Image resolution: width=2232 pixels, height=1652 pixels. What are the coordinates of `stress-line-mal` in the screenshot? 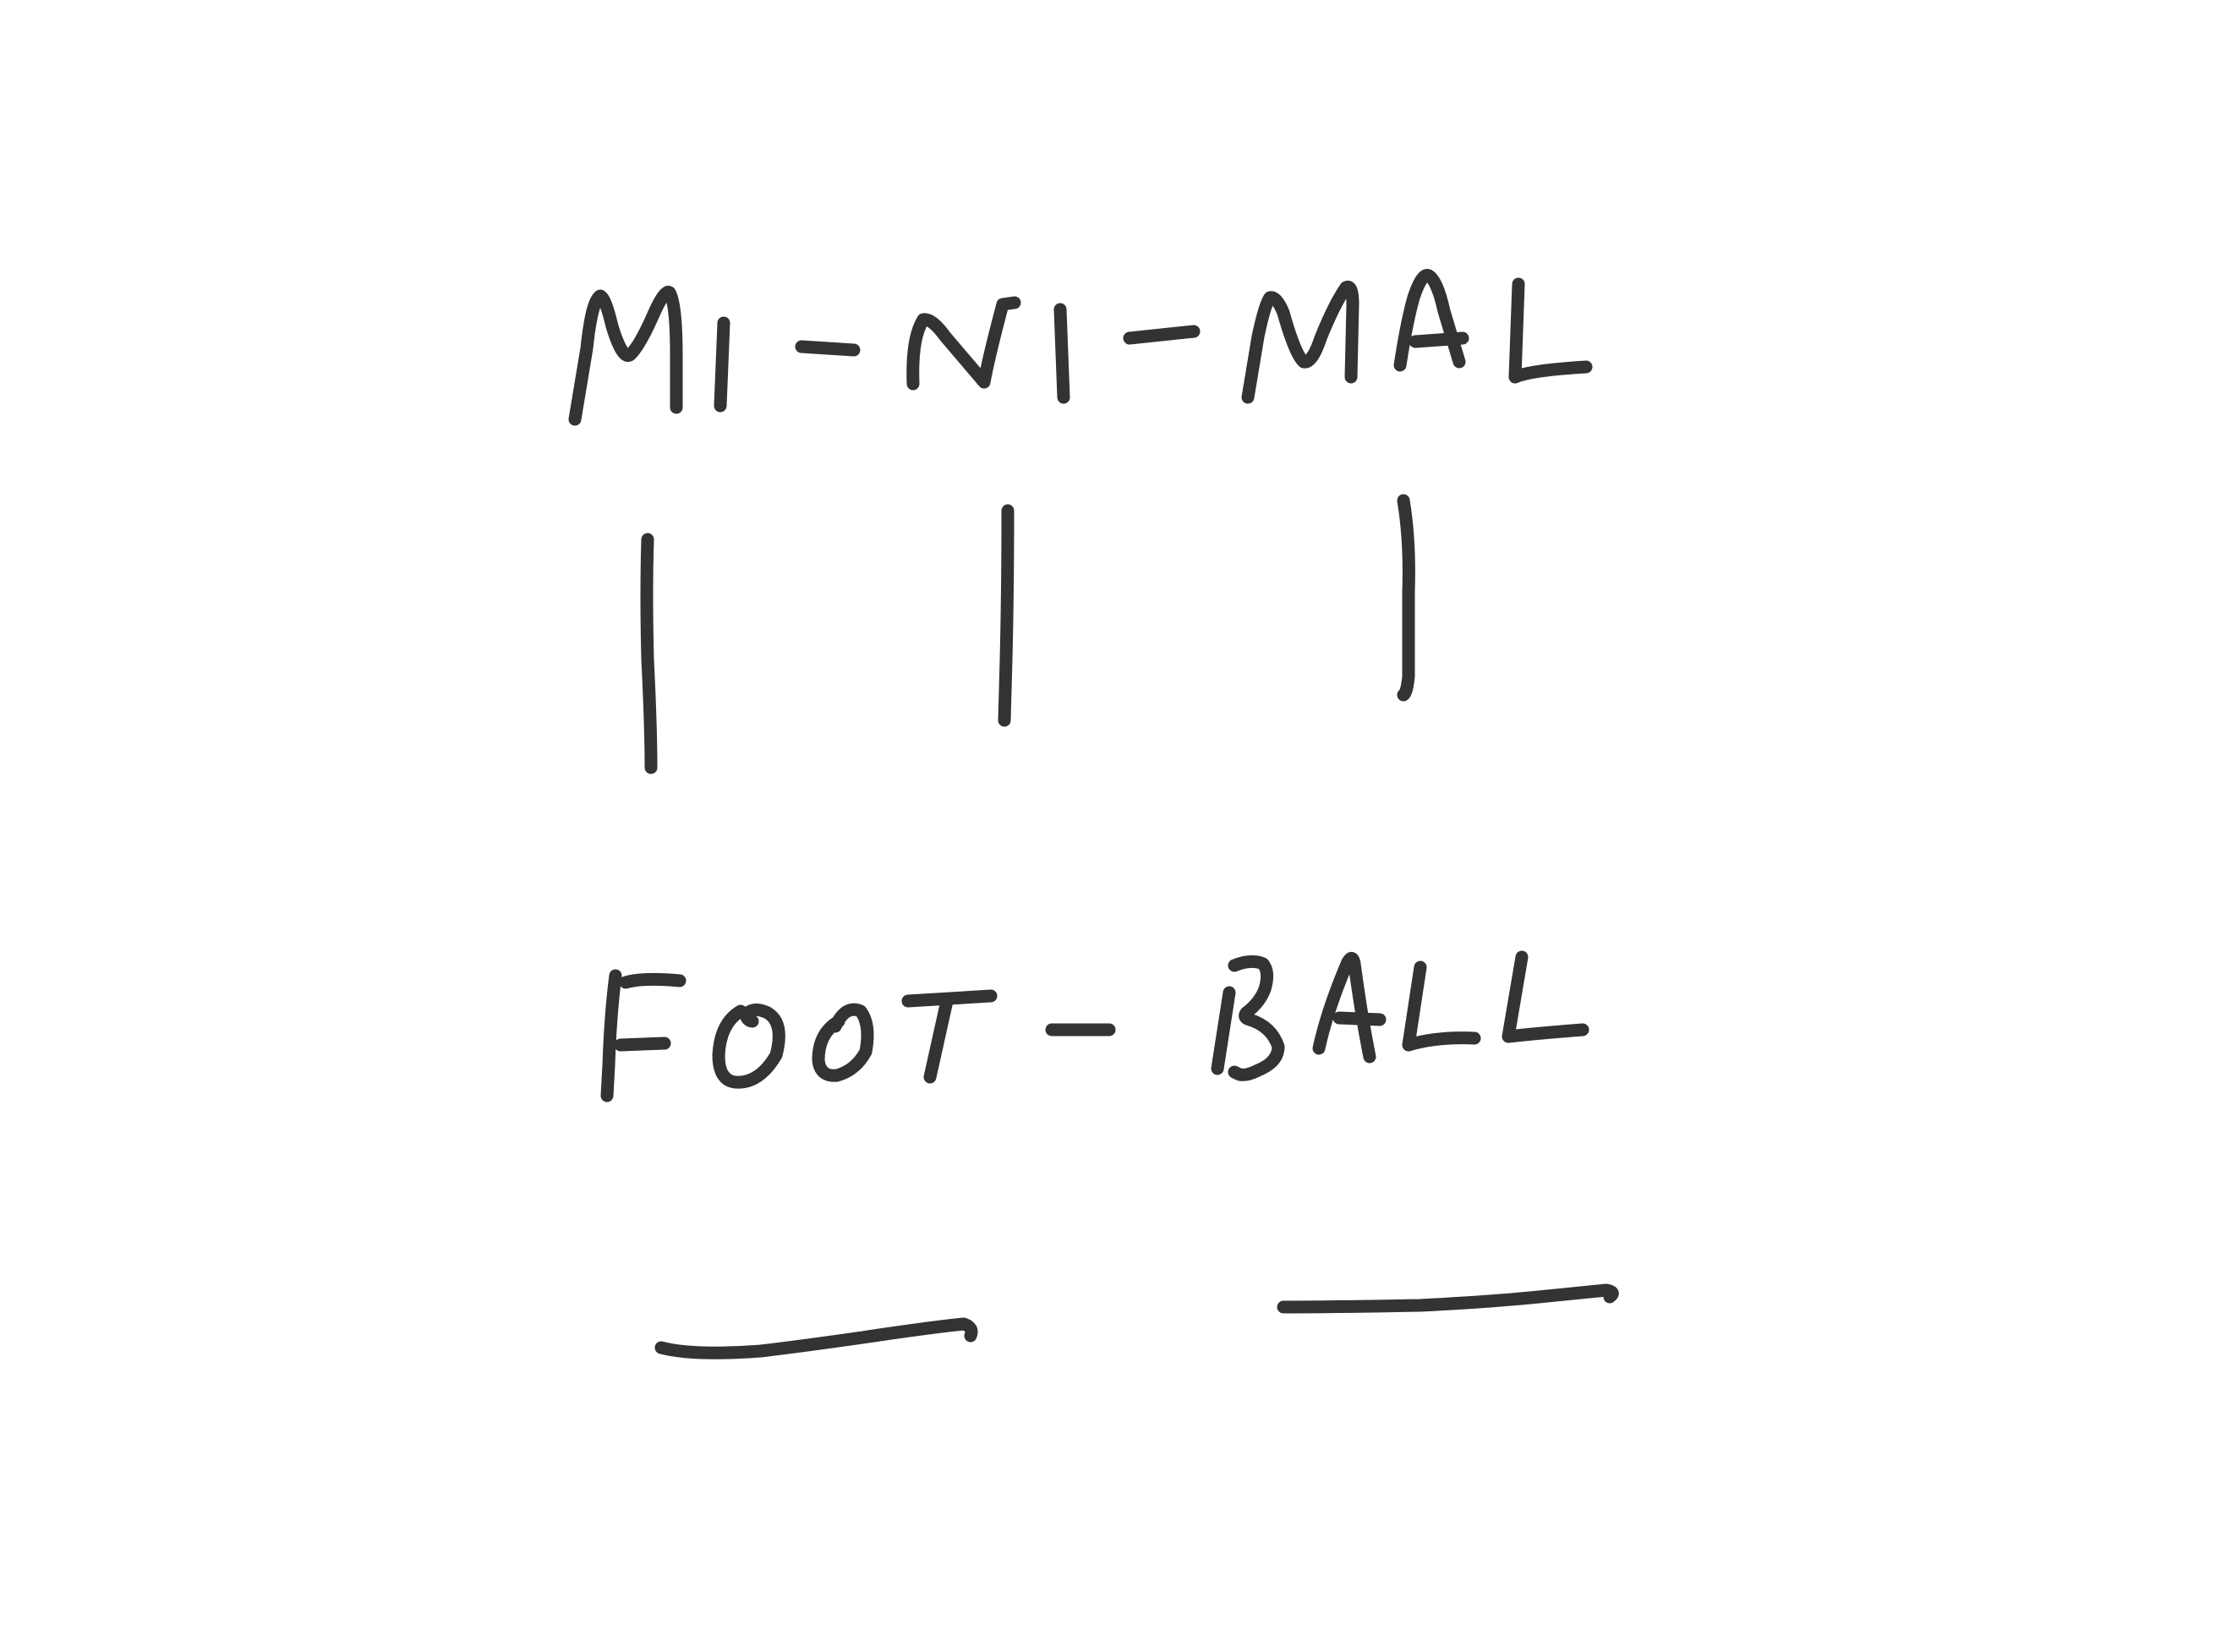 It's located at (1406, 598).